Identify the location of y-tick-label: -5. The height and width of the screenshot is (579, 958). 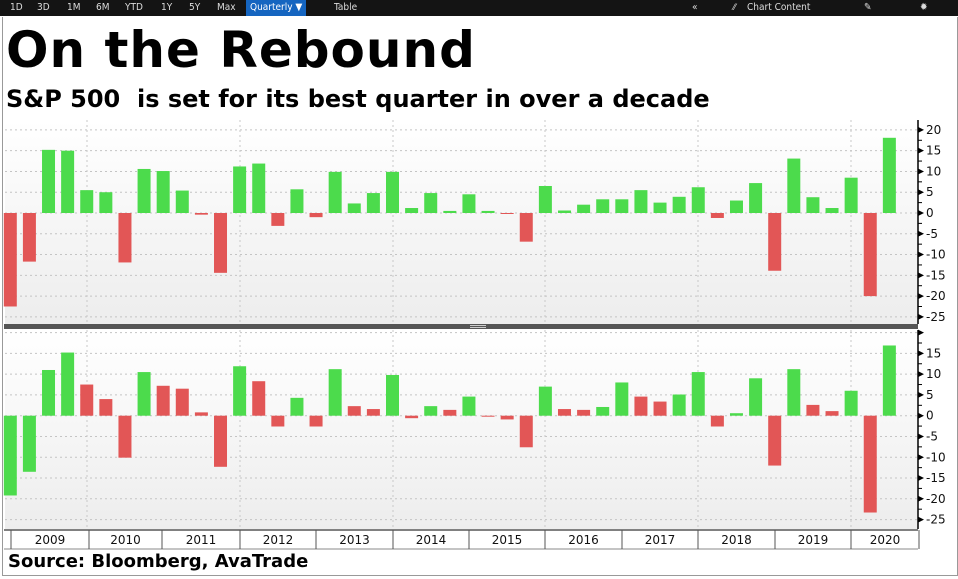
(932, 234).